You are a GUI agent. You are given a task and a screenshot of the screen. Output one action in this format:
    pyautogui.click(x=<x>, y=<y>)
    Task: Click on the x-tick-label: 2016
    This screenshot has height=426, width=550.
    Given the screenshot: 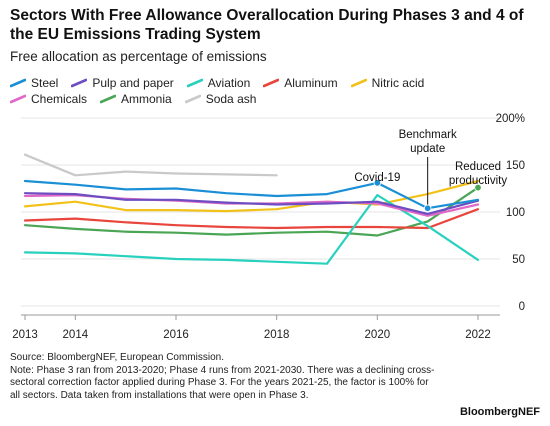 What is the action you would take?
    pyautogui.click(x=176, y=335)
    